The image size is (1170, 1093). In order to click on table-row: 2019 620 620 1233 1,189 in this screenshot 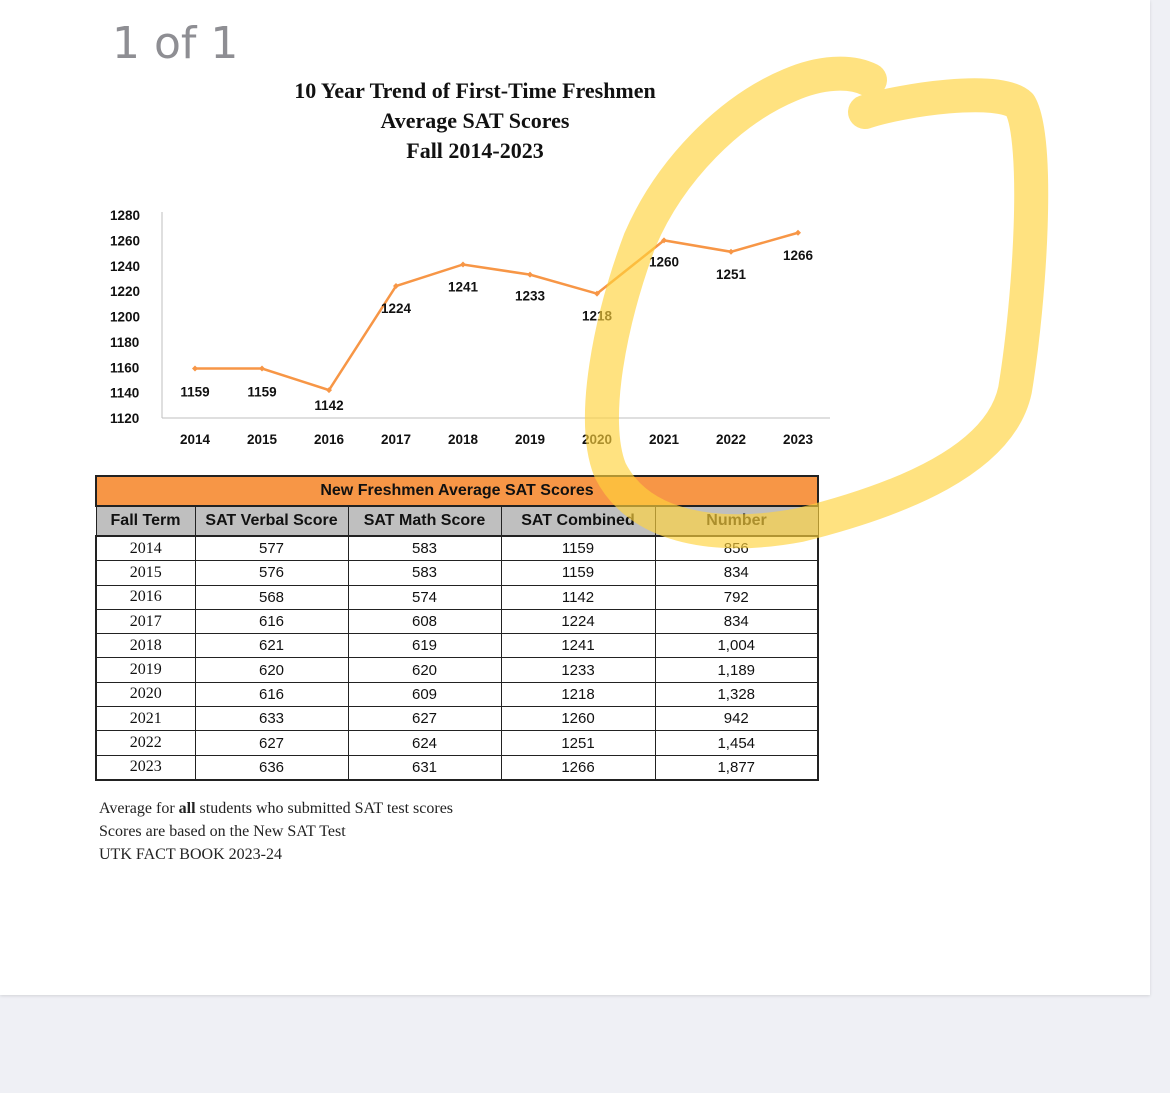, I will do `click(457, 670)`.